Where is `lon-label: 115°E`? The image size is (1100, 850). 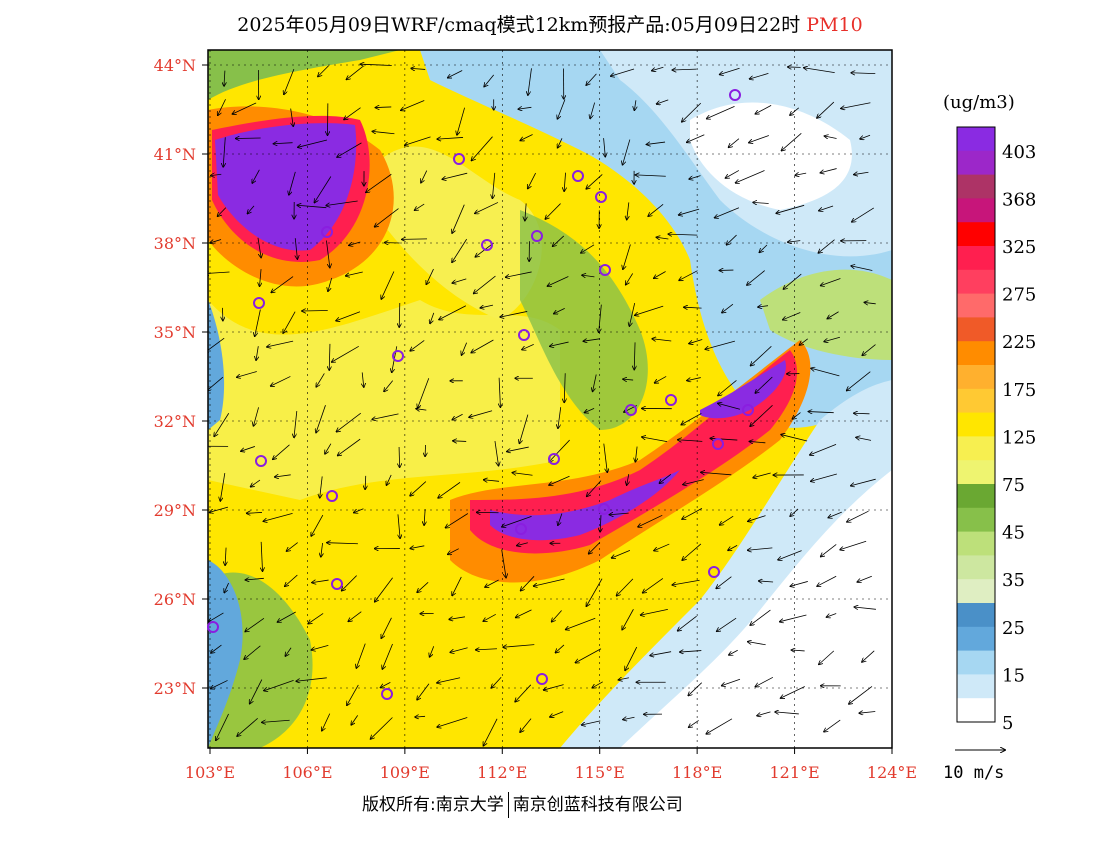 lon-label: 115°E is located at coordinates (600, 772).